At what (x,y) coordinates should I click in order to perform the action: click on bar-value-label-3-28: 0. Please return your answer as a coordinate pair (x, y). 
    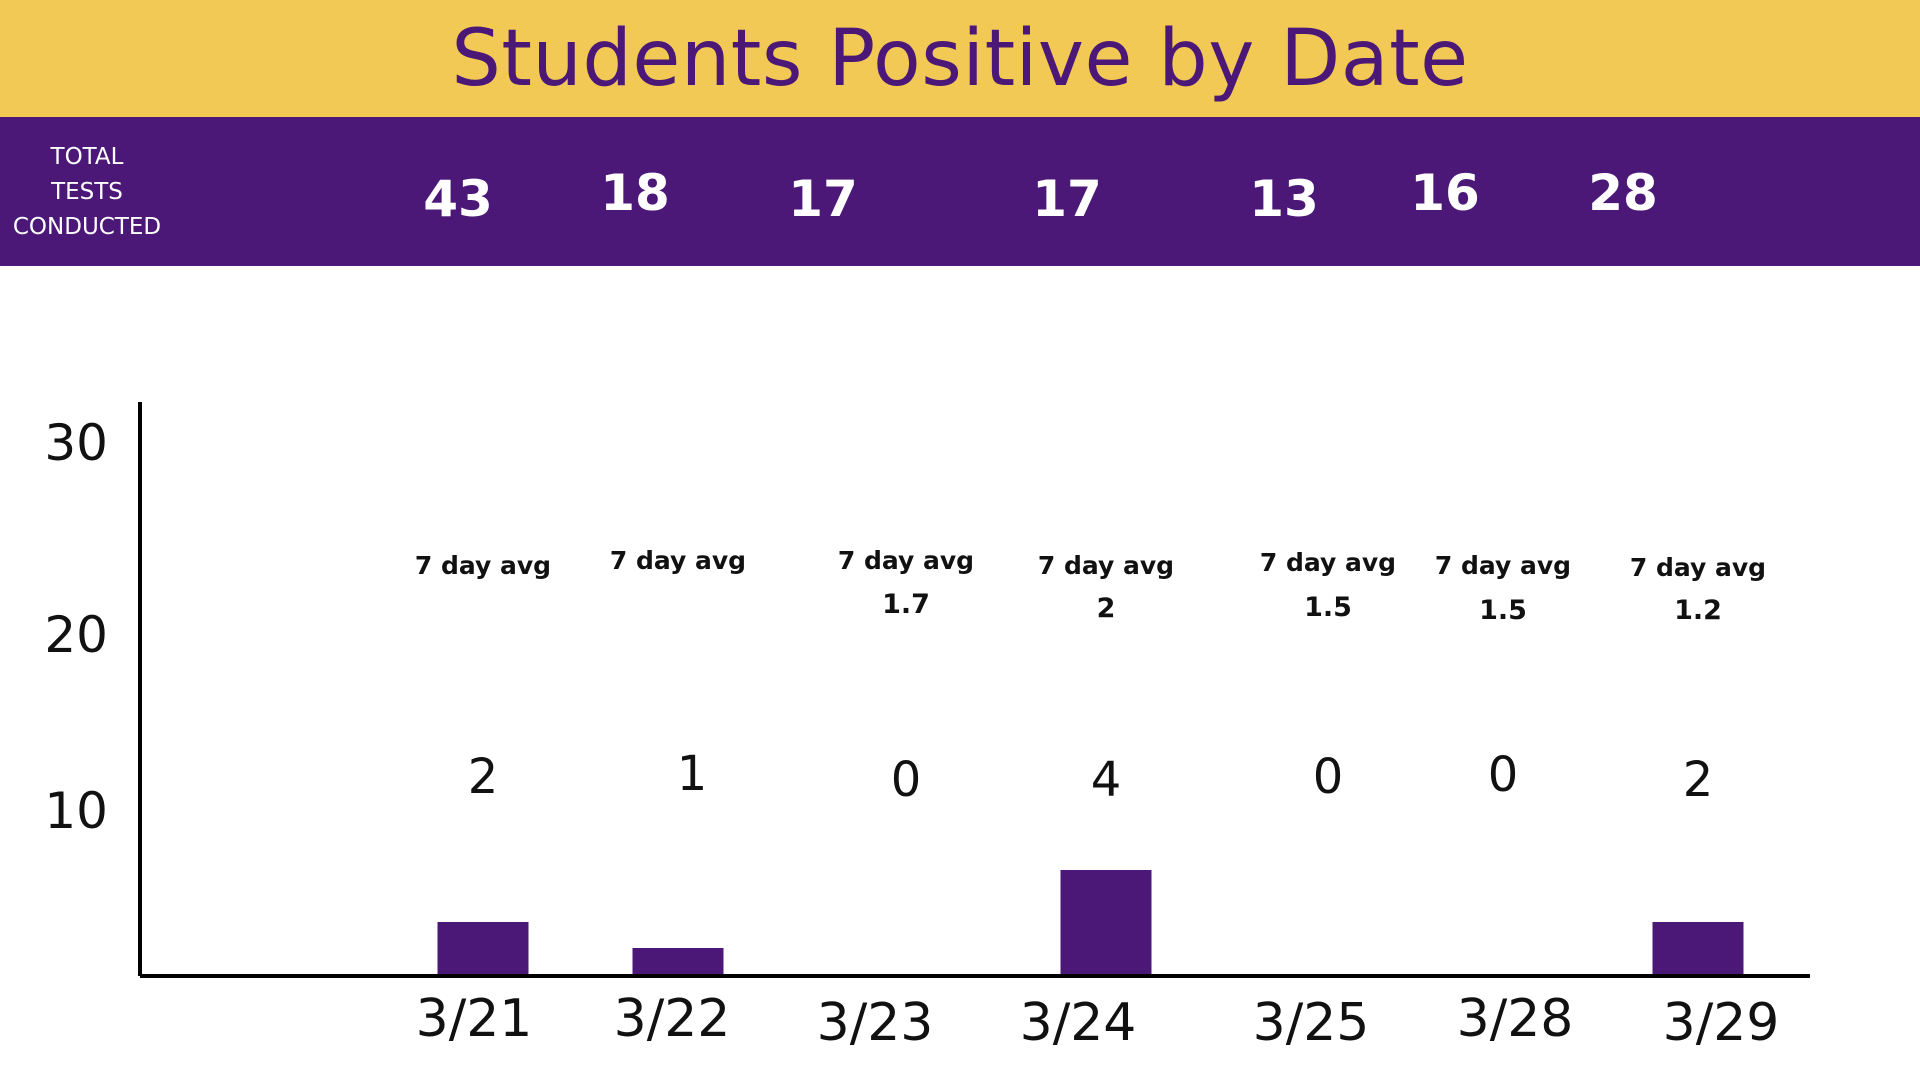
    Looking at the image, I should click on (1503, 775).